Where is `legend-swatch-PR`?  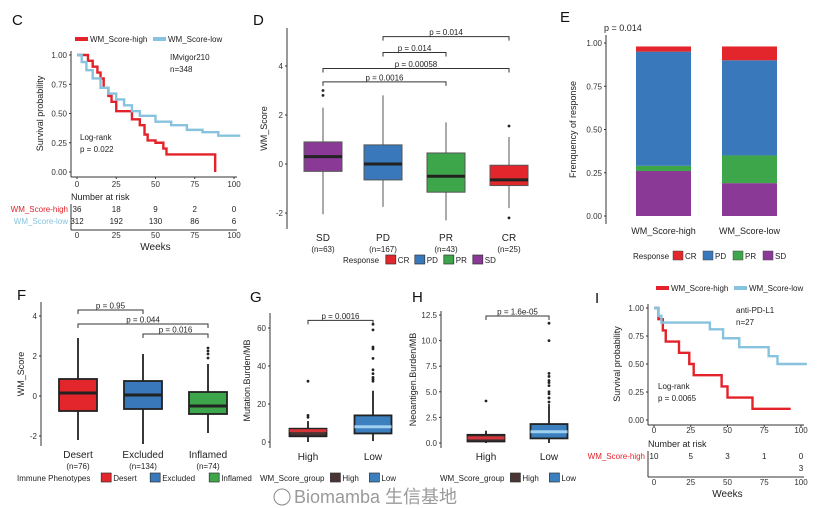 legend-swatch-PR is located at coordinates (449, 259).